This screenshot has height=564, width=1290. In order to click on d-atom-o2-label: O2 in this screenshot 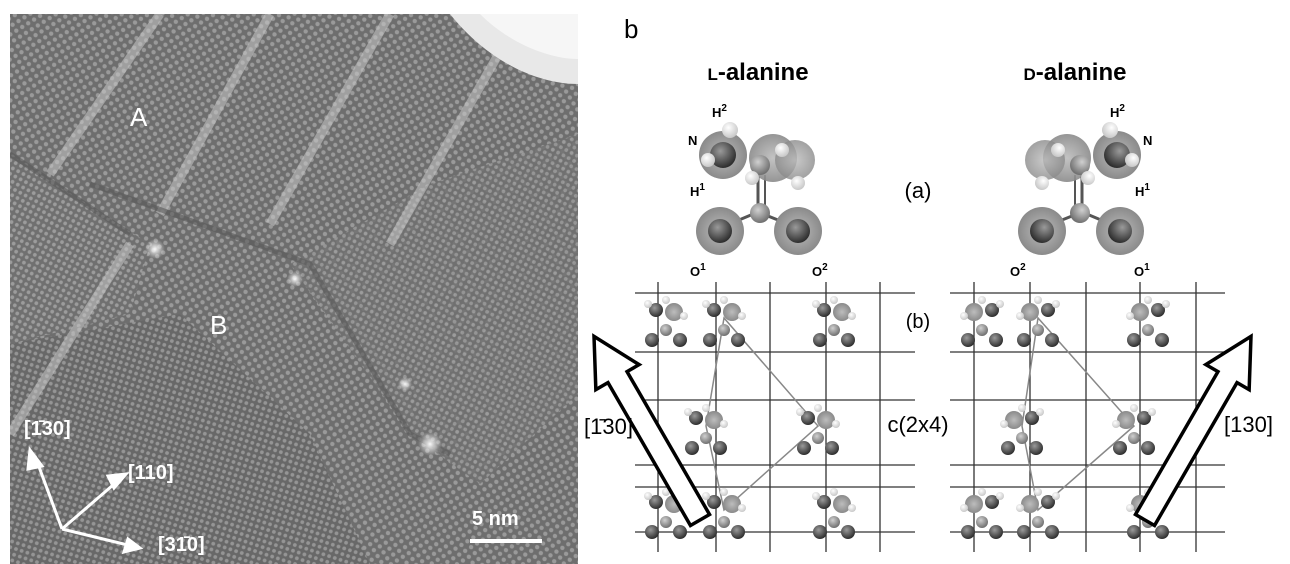, I will do `click(1018, 270)`.